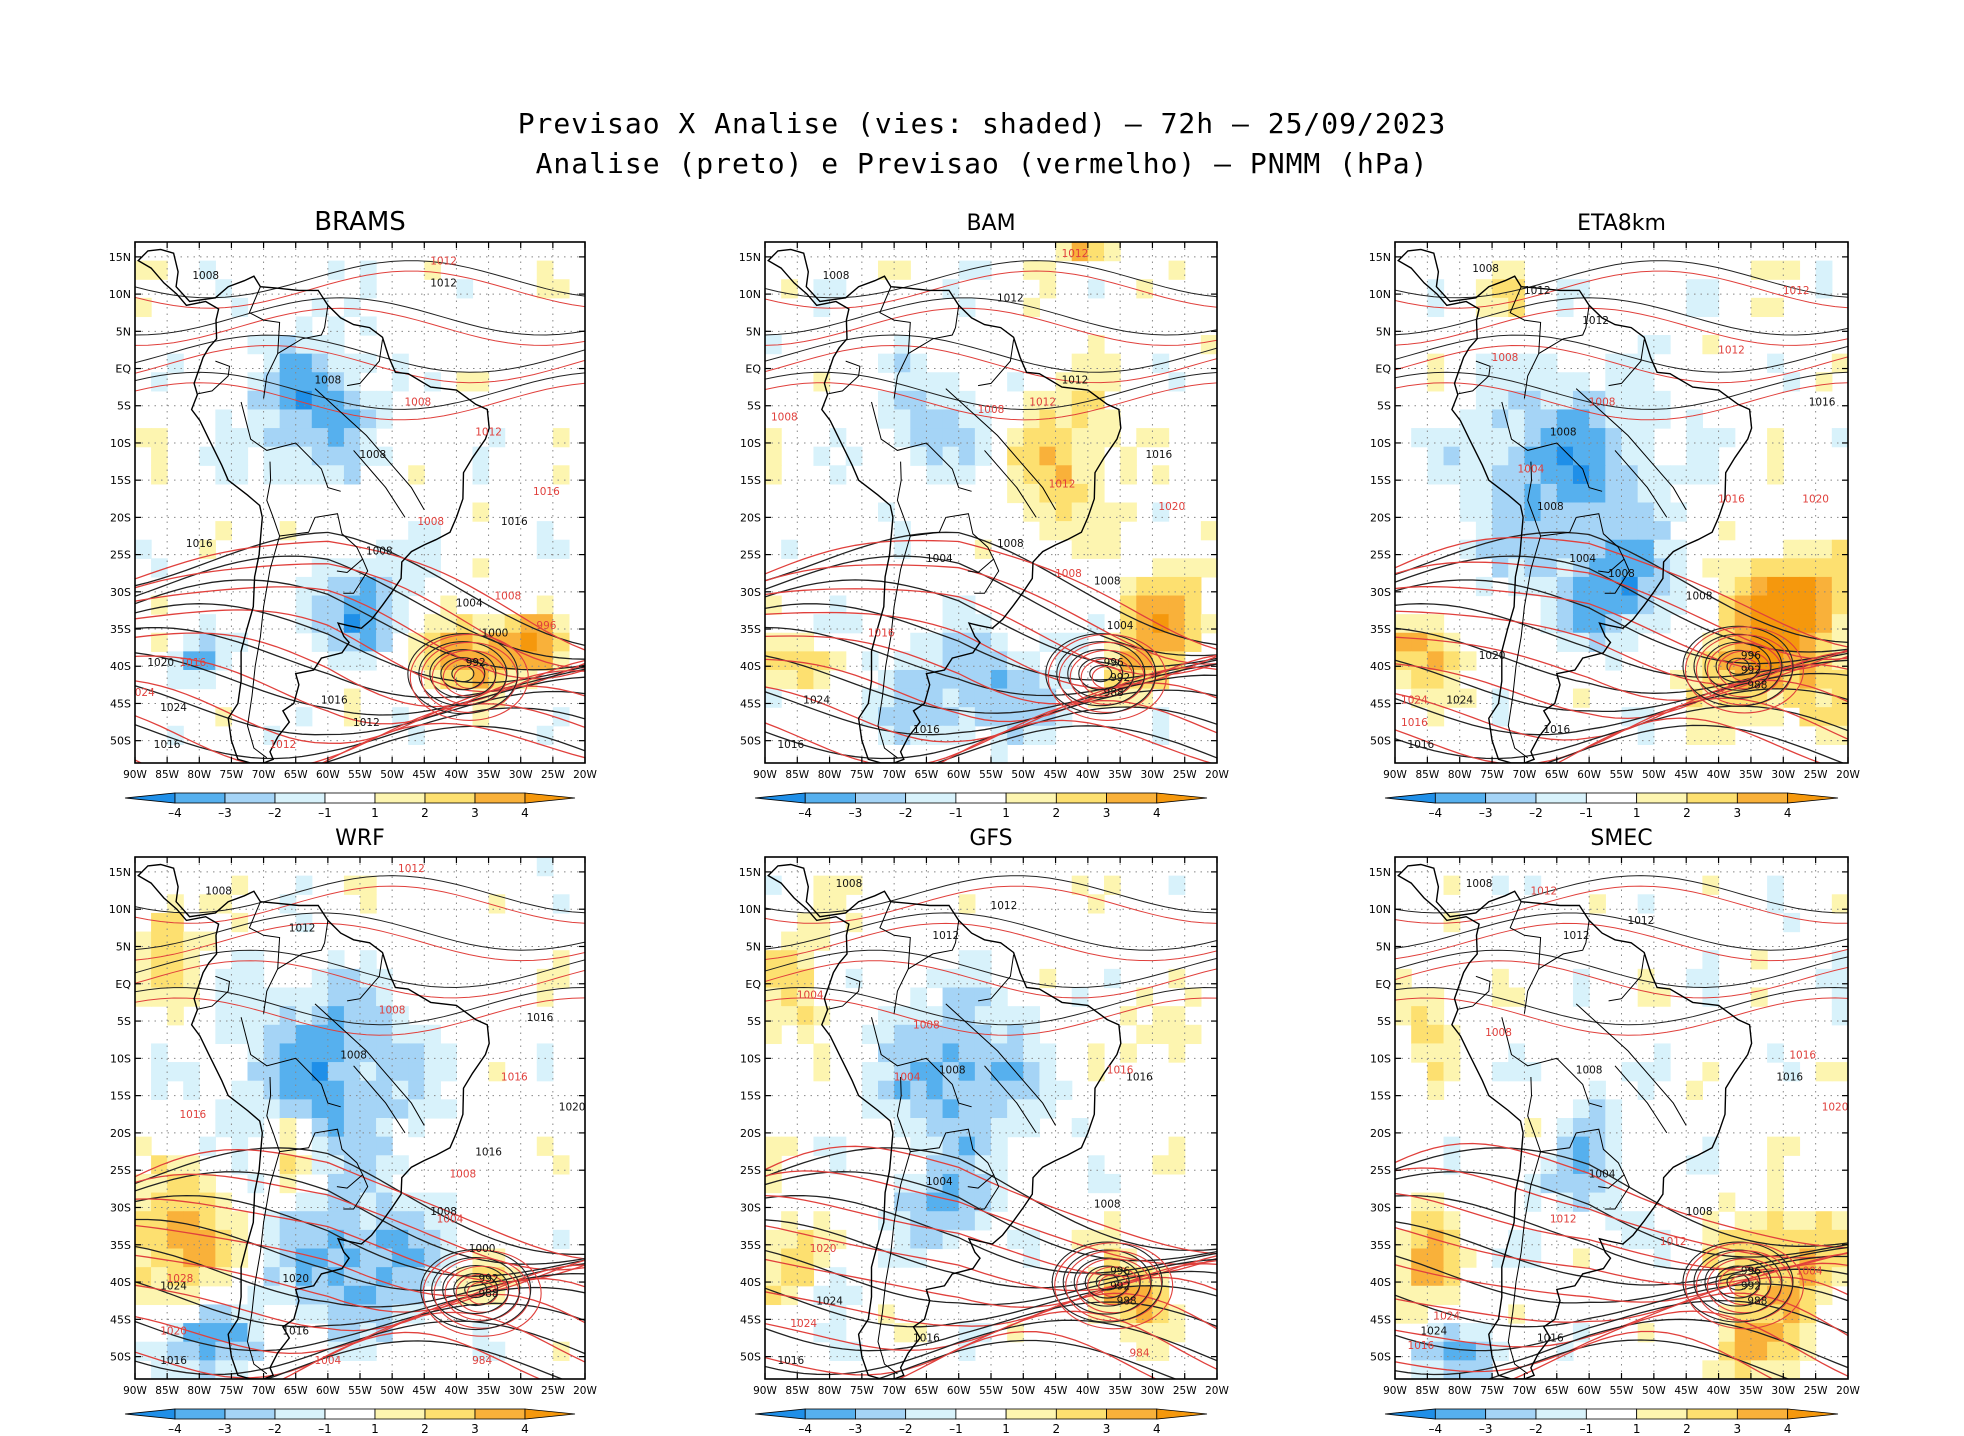 The image size is (1964, 1436). I want to click on forecast-isobar-label: 1016, so click(1414, 723).